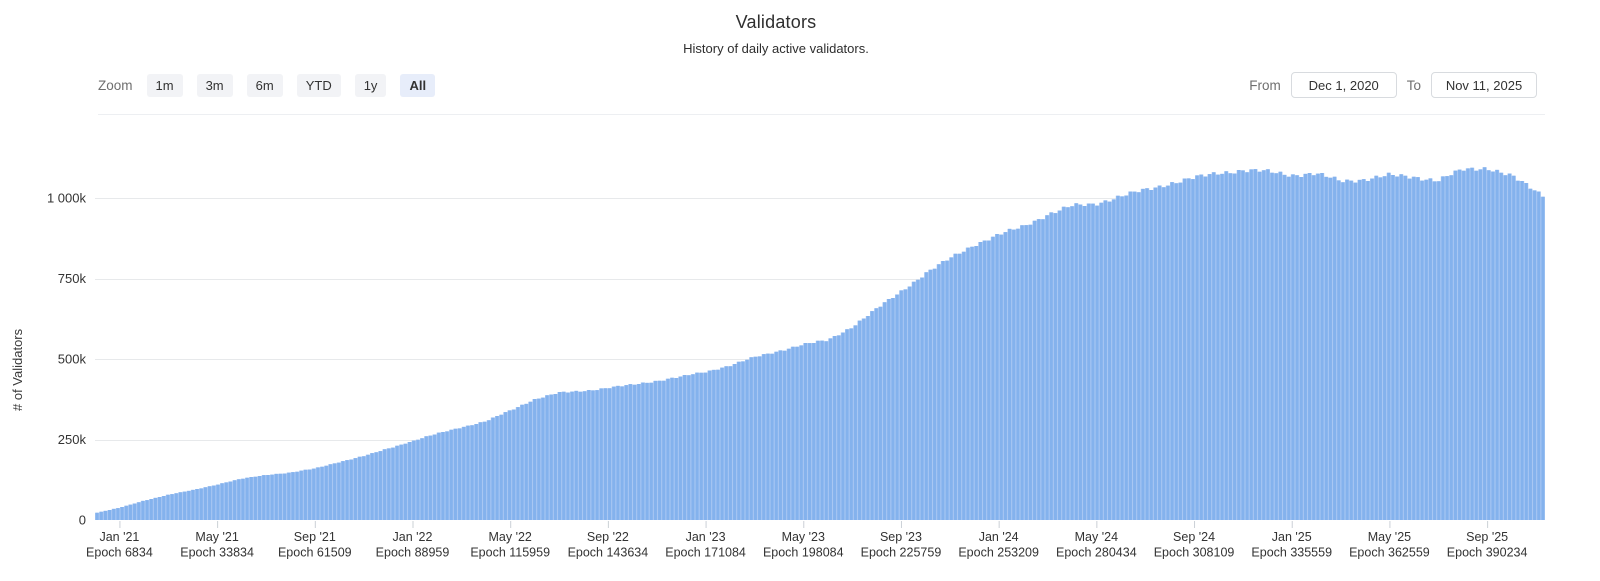  I want to click on x-tick-month-label: May '24, so click(1096, 537).